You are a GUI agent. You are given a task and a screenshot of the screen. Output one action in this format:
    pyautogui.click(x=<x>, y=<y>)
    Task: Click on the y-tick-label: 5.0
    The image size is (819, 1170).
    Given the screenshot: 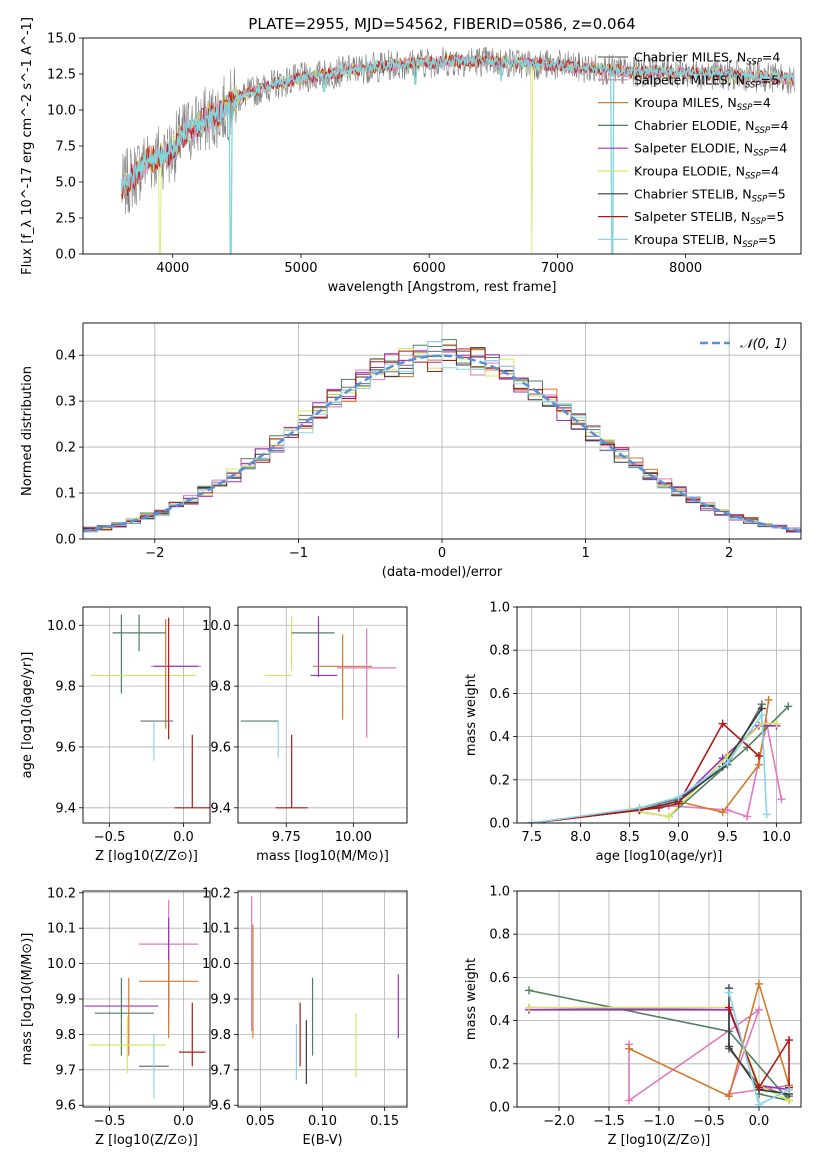 What is the action you would take?
    pyautogui.click(x=65, y=183)
    